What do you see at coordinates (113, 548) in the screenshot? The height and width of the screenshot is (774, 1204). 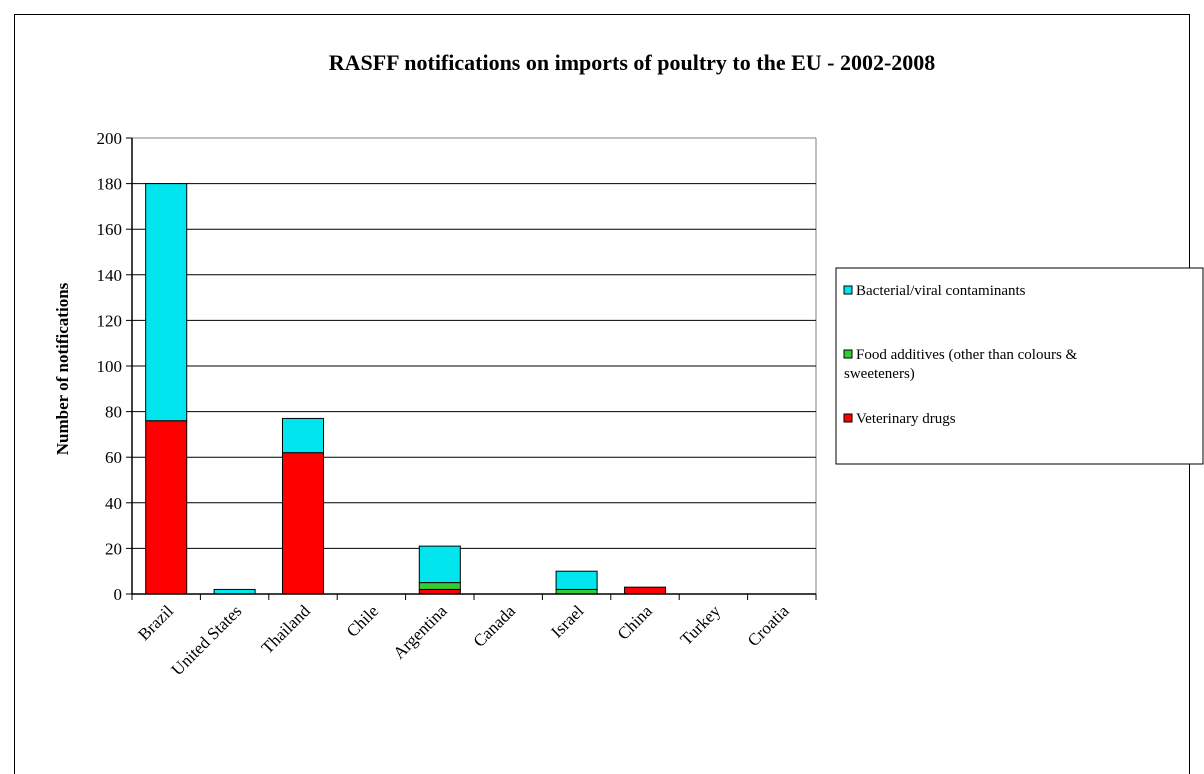 I see `y-tick-label: 20` at bounding box center [113, 548].